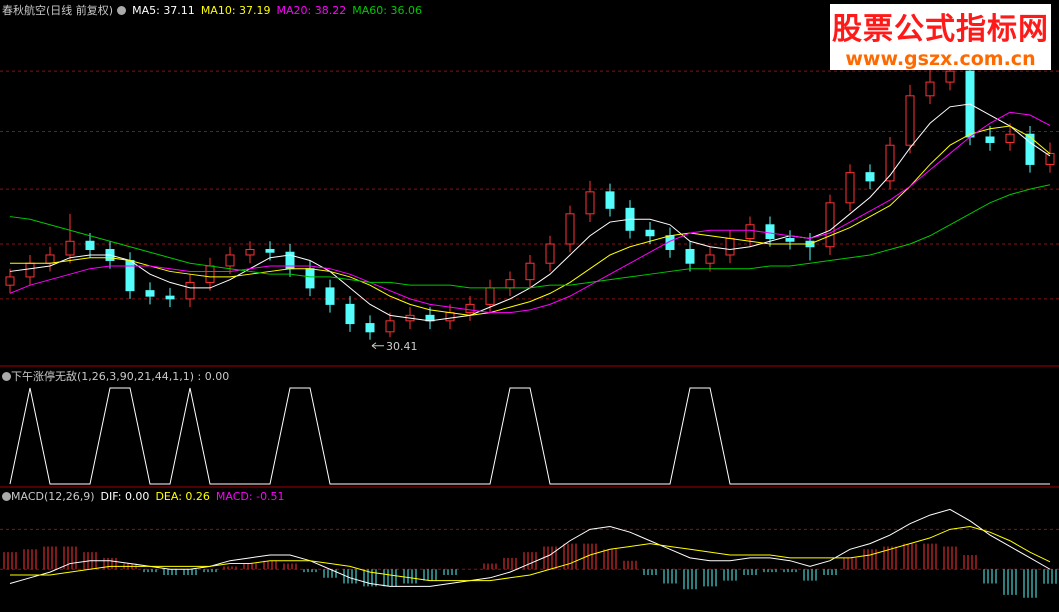  Describe the element at coordinates (120, 376) in the screenshot. I see `indicator-title: 下午涨停无敌(1,26,3,90,21,44,1,1) : 0.00` at that location.